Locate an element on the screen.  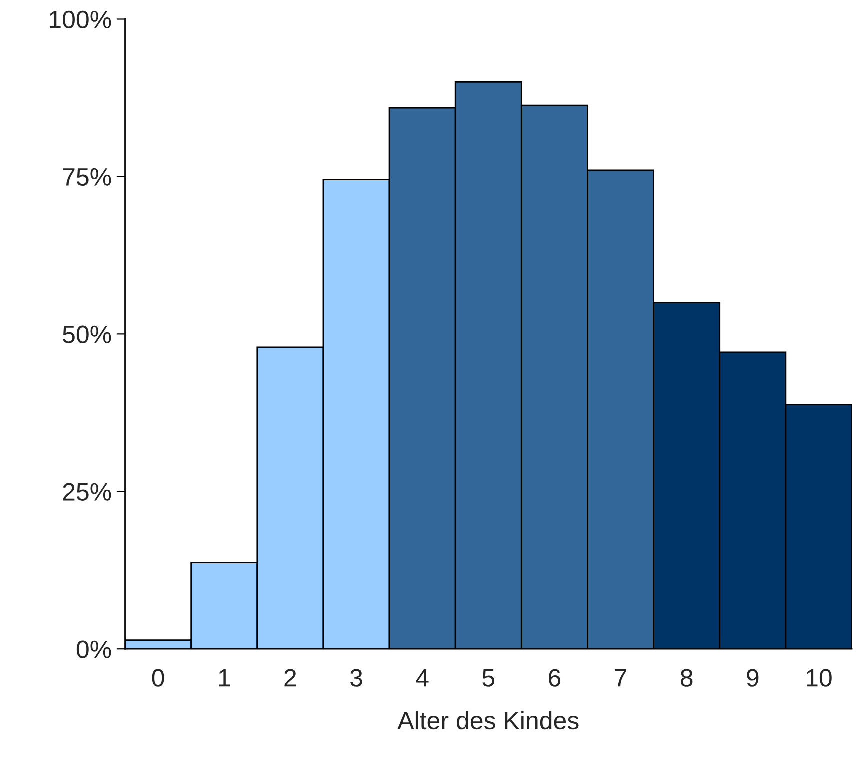
y-tick-label: 75% is located at coordinates (87, 177).